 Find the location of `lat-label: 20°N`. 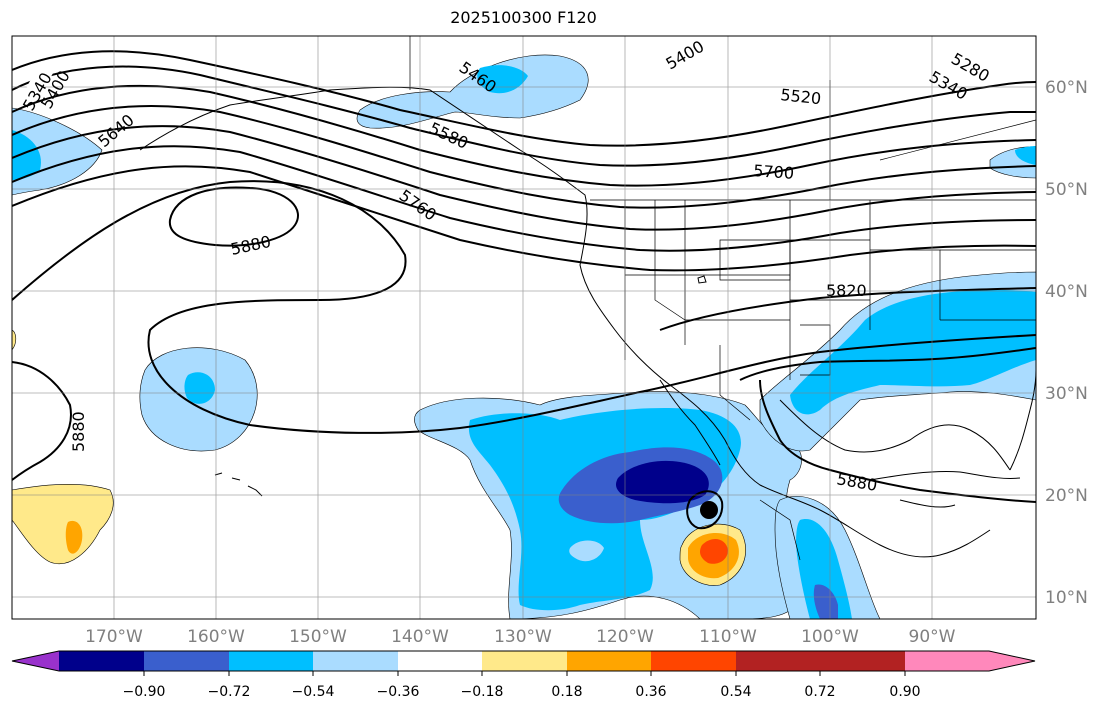

lat-label: 20°N is located at coordinates (1066, 496).